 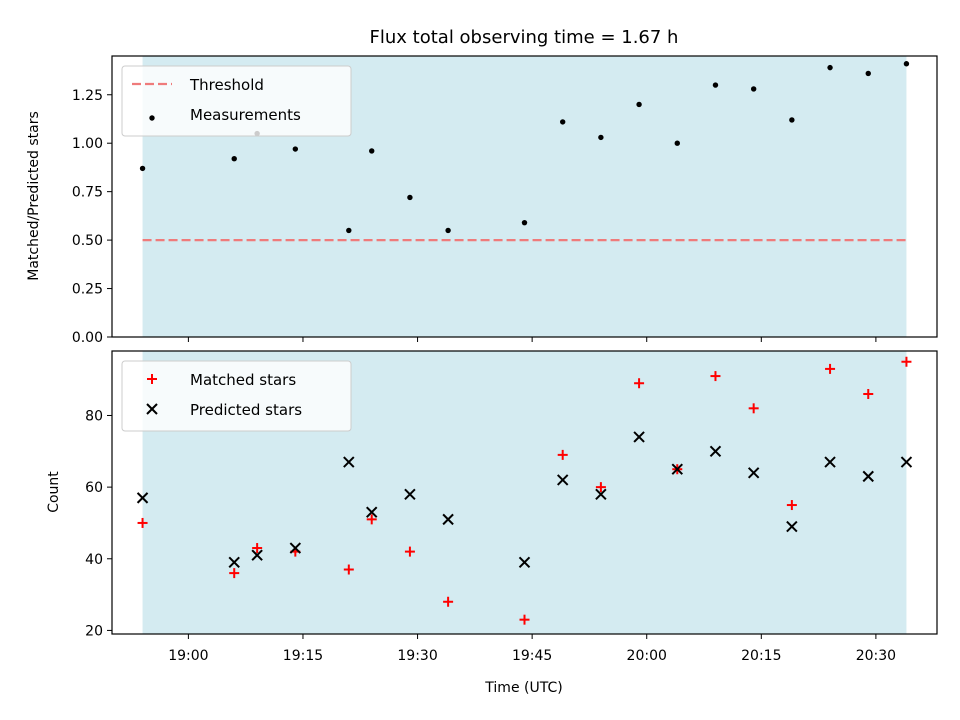 I want to click on legend: Threshold Measurements, so click(x=236, y=101).